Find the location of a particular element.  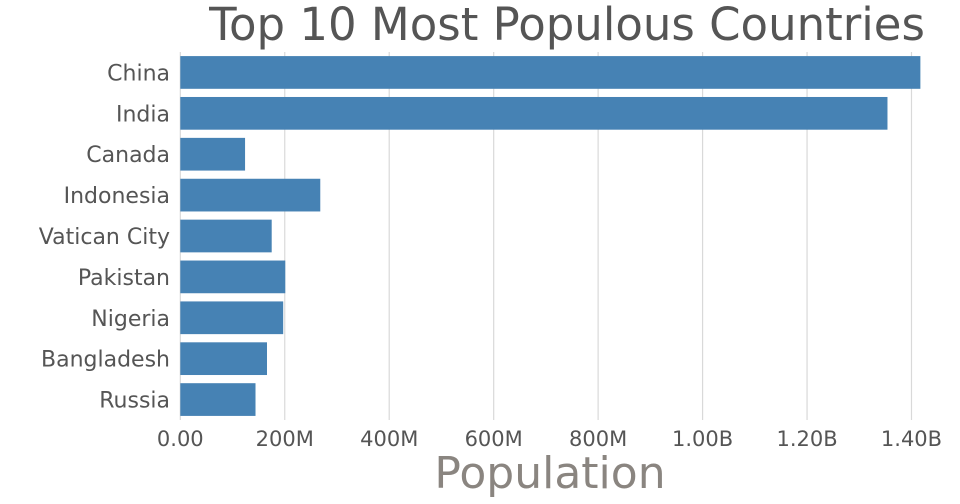

bar-russia is located at coordinates (218, 399).